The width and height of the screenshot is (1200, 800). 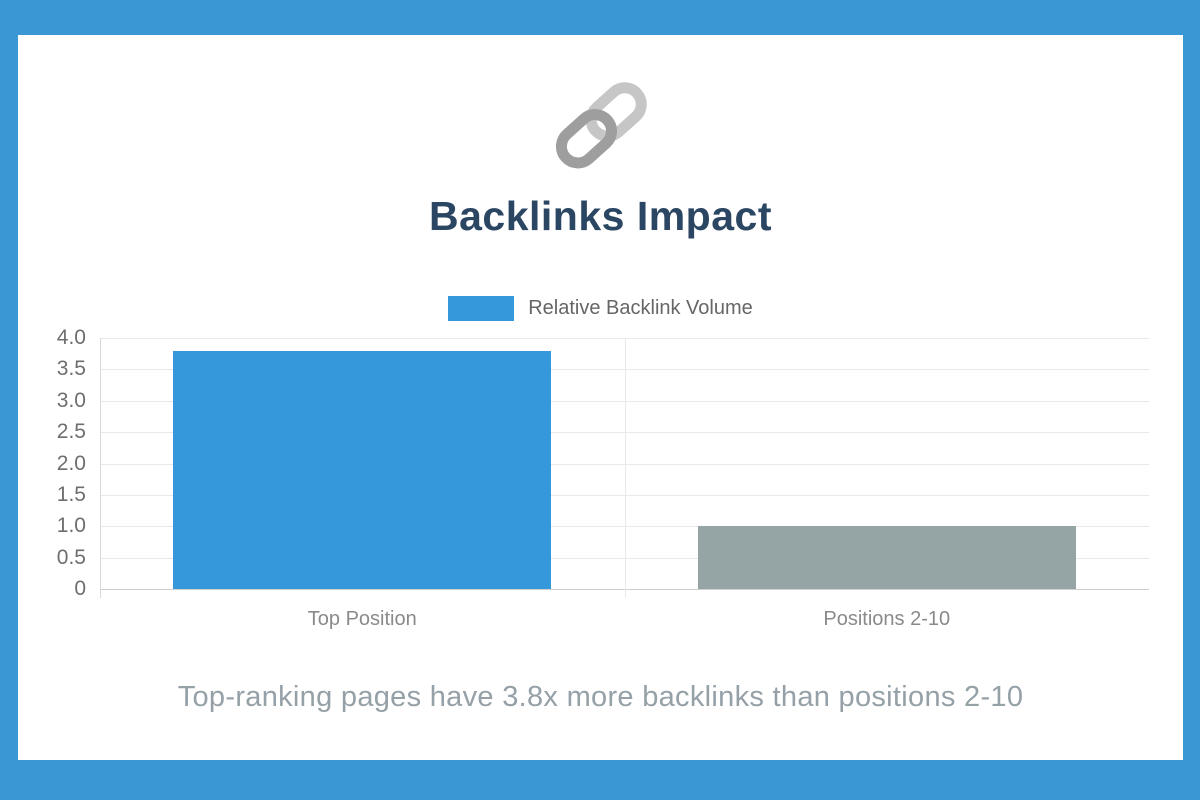 I want to click on chain-link-icon, so click(x=601, y=125).